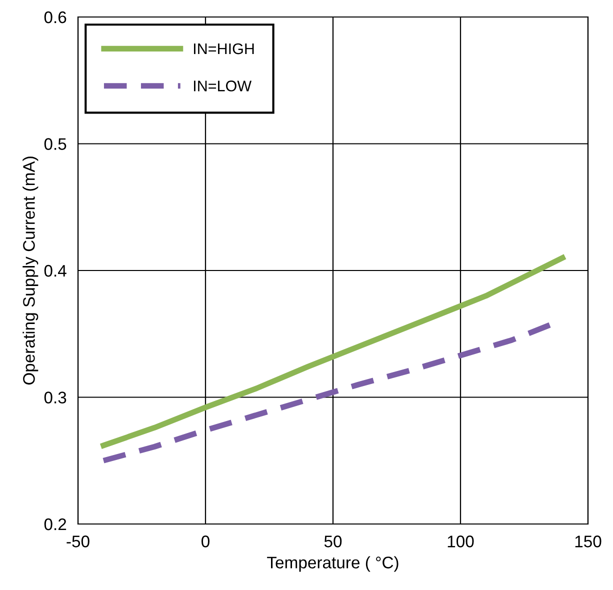  Describe the element at coordinates (332, 564) in the screenshot. I see `x-axis-title: Temperature ( °C)` at that location.